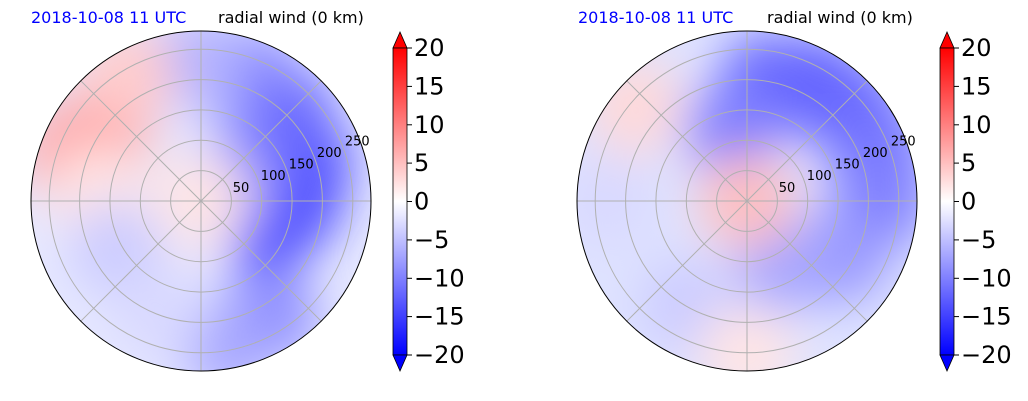 The image size is (1028, 401). What do you see at coordinates (655, 17) in the screenshot?
I see `panel-2-title-date: 2018-10-08 11 UTC` at bounding box center [655, 17].